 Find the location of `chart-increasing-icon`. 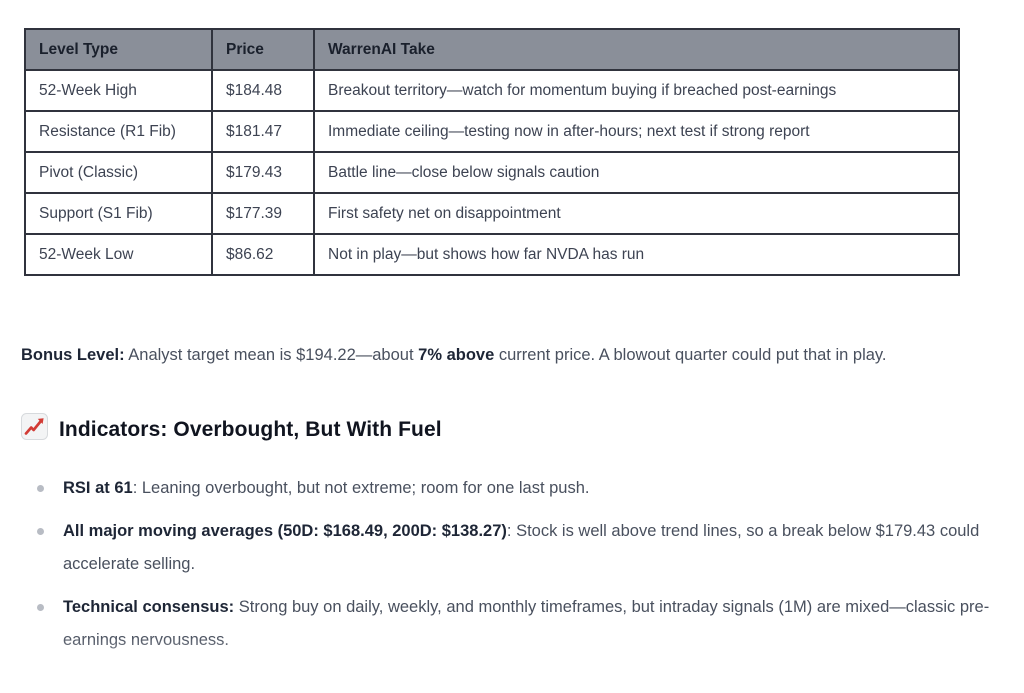

chart-increasing-icon is located at coordinates (34, 429).